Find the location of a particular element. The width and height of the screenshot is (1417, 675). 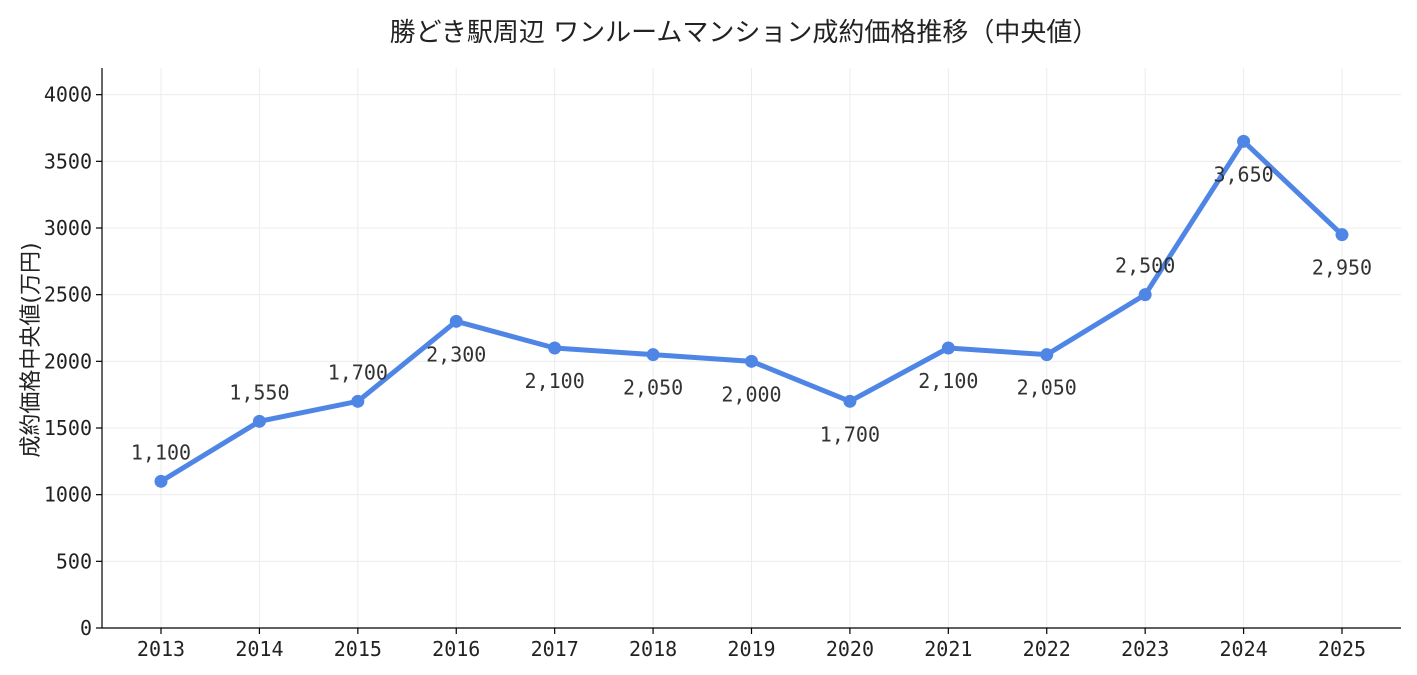

data-label: 1,100 is located at coordinates (161, 452).